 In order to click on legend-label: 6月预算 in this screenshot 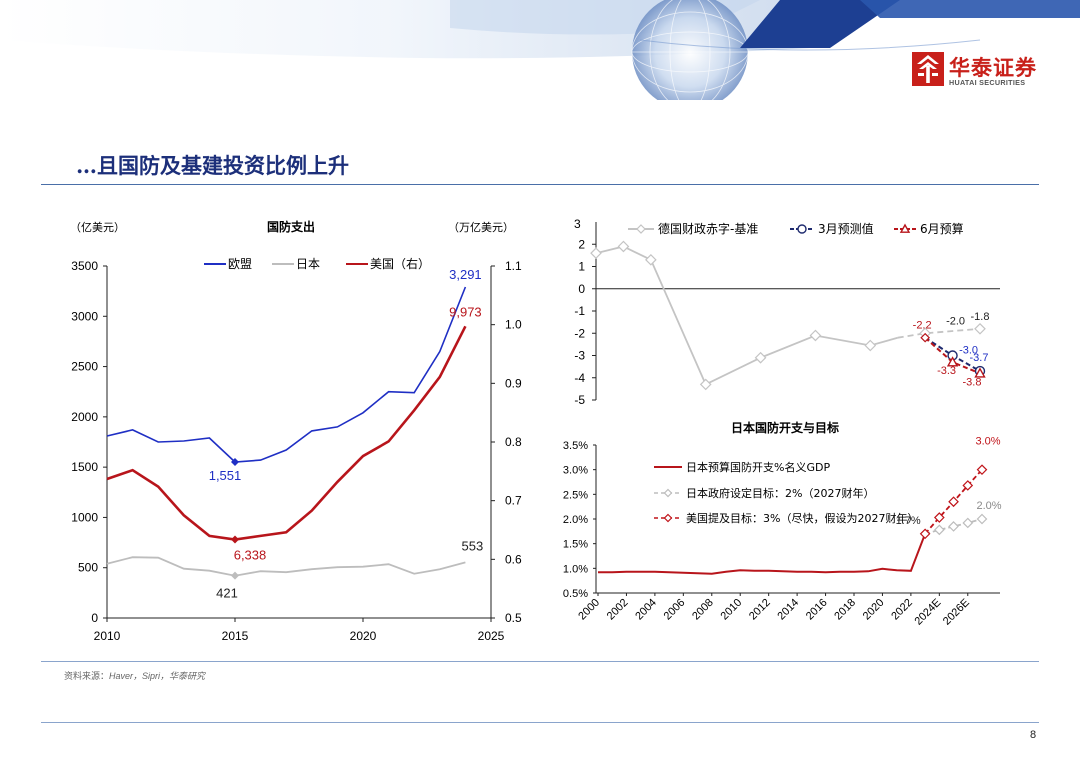, I will do `click(942, 228)`.